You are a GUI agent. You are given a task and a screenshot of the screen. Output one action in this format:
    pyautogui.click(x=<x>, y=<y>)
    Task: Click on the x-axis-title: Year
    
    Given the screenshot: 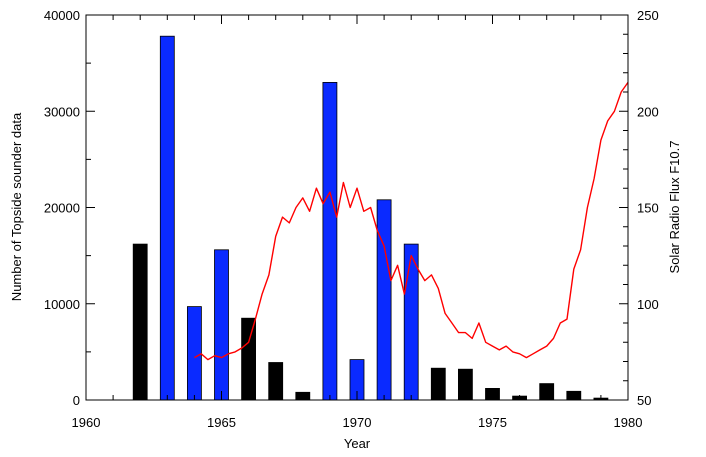 What is the action you would take?
    pyautogui.click(x=357, y=443)
    